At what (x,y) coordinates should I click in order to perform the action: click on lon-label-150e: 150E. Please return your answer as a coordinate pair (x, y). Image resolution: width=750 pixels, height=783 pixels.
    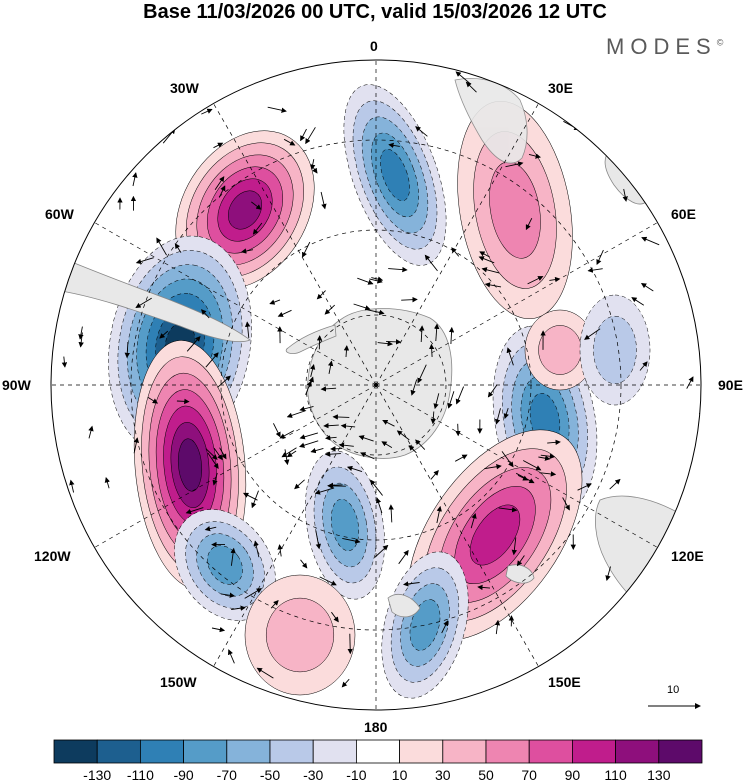
    Looking at the image, I should click on (564, 682).